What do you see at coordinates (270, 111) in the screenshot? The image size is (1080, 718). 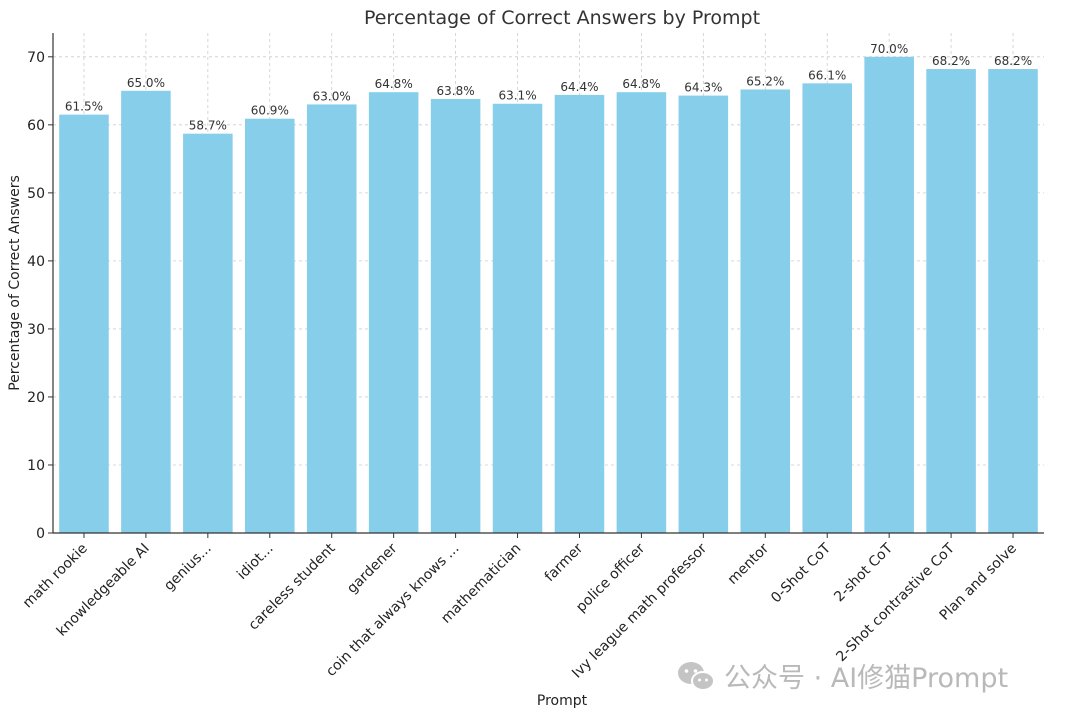 I see `bar-value-label: 60.9%` at bounding box center [270, 111].